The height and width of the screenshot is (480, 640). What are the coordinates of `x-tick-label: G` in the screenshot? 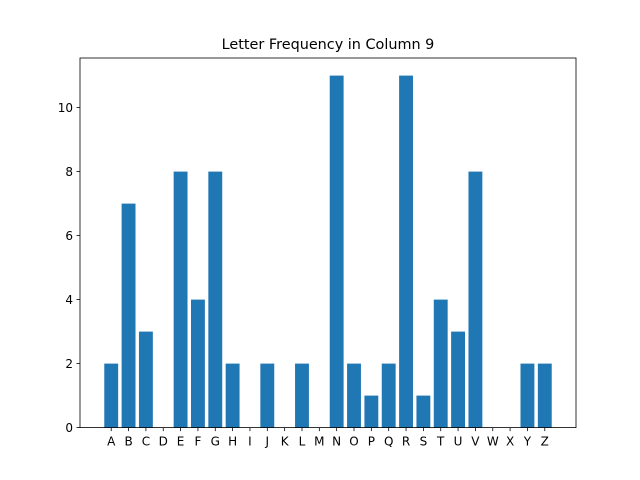 It's located at (215, 442).